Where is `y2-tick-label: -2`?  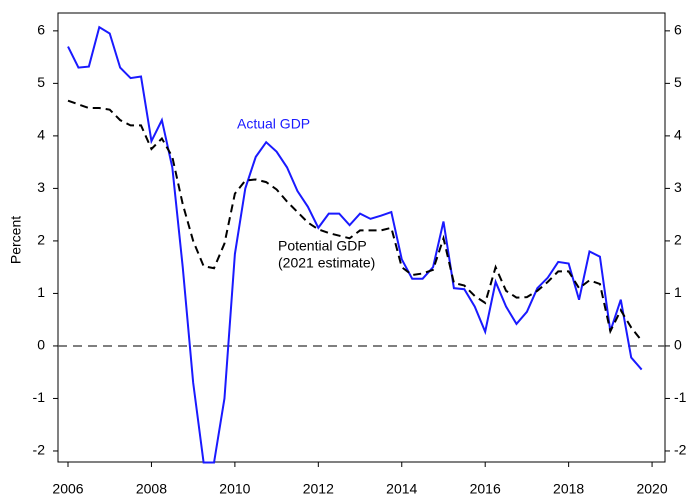 y2-tick-label: -2 is located at coordinates (680, 450).